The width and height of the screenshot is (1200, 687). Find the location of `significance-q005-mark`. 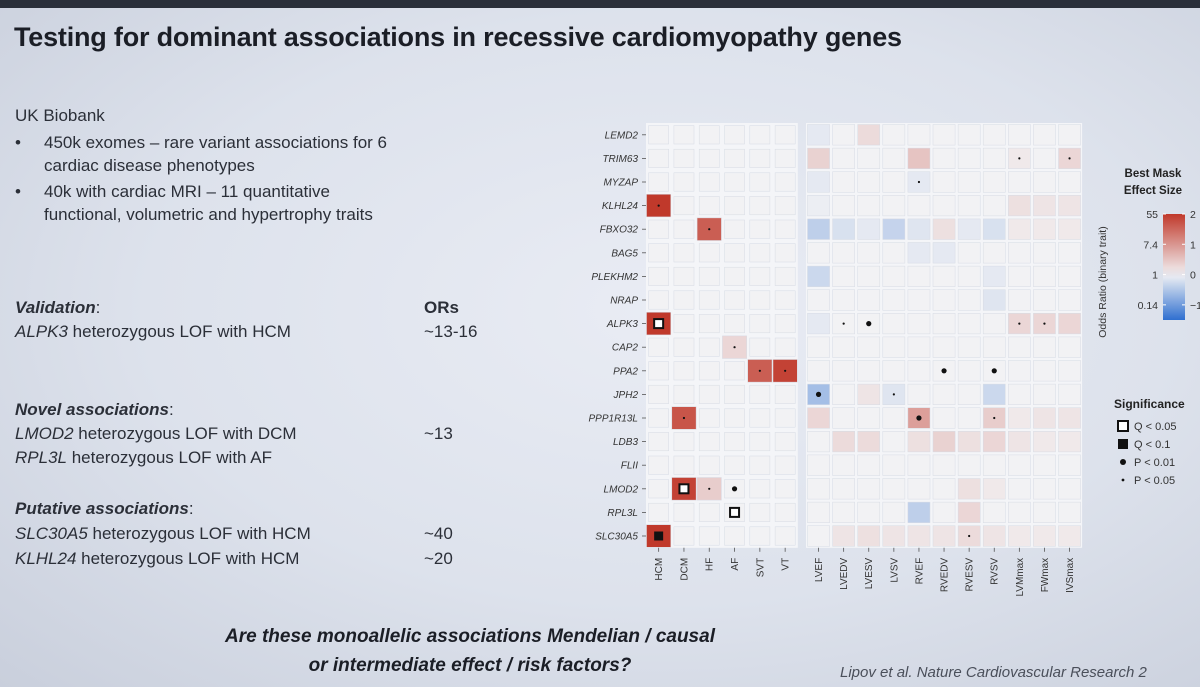

significance-q005-mark is located at coordinates (684, 489).